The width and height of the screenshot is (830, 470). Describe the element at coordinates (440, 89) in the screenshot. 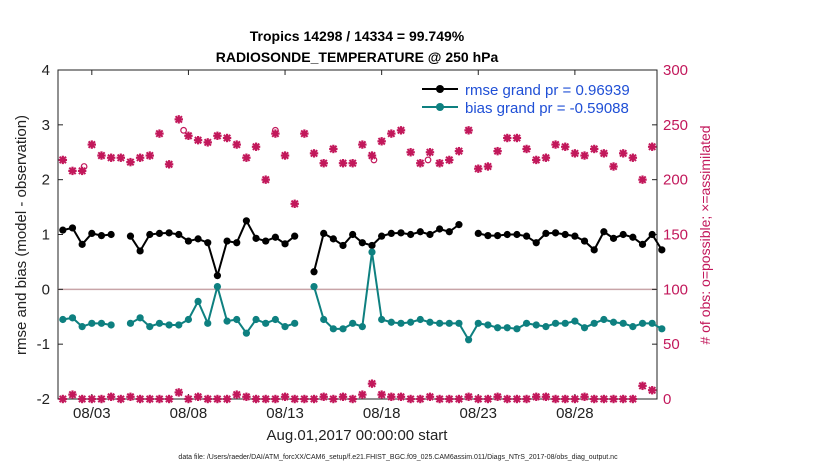

I see `legend-rmse-marker` at that location.